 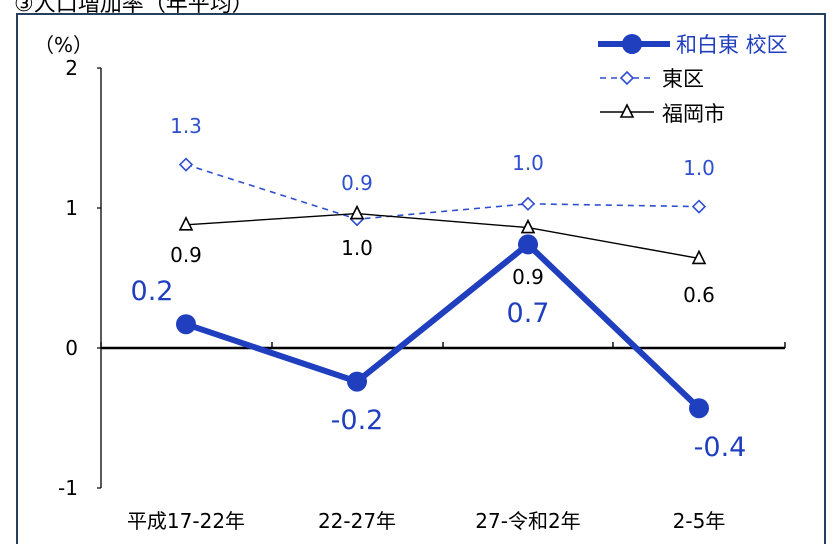 I want to click on y-tick-label: 0, so click(x=71, y=348).